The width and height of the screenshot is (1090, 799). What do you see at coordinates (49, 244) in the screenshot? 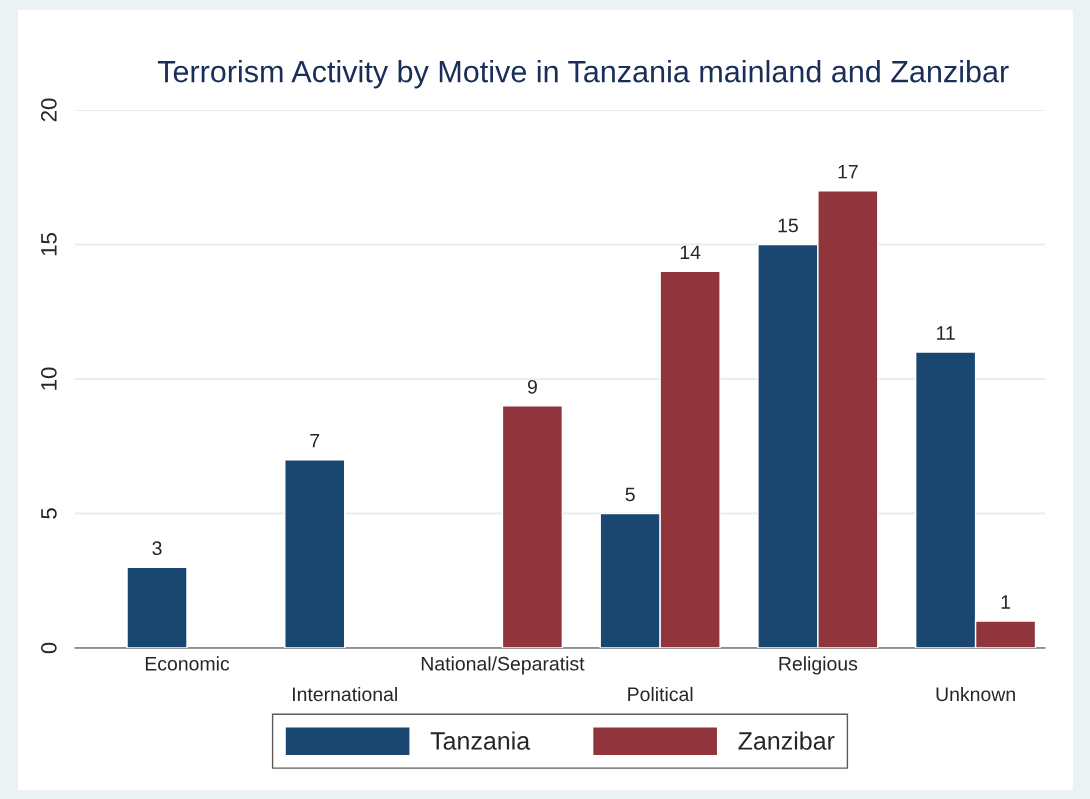
I see `y-tick-label: 15` at bounding box center [49, 244].